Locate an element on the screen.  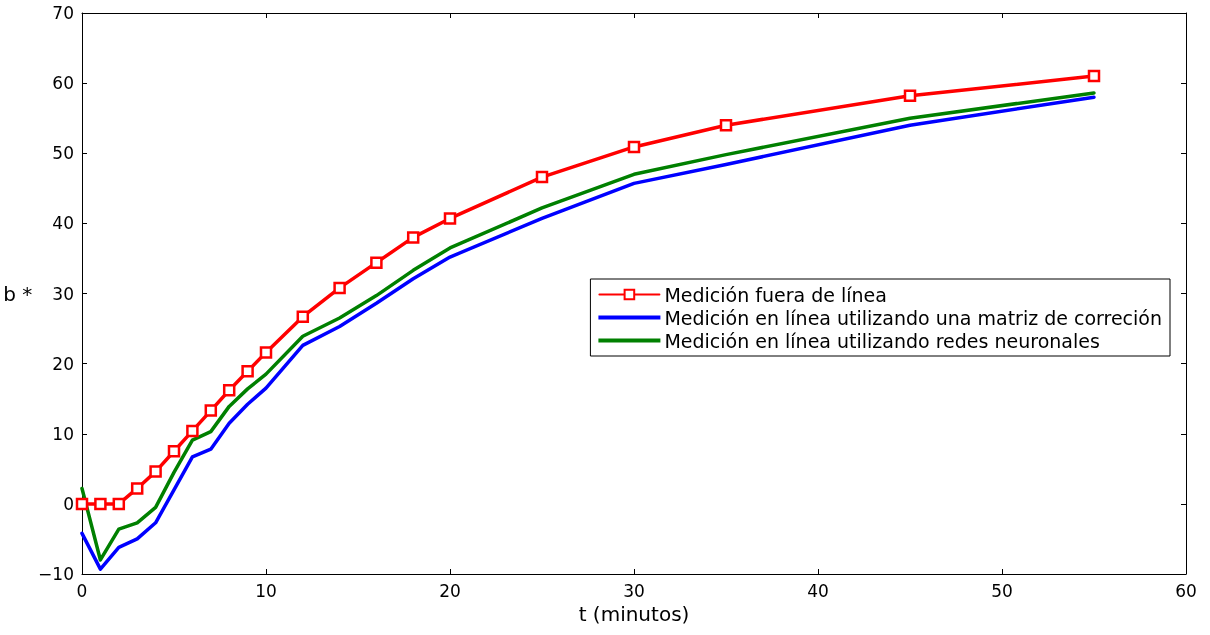
y-tick-label: 20 is located at coordinates (63, 363).